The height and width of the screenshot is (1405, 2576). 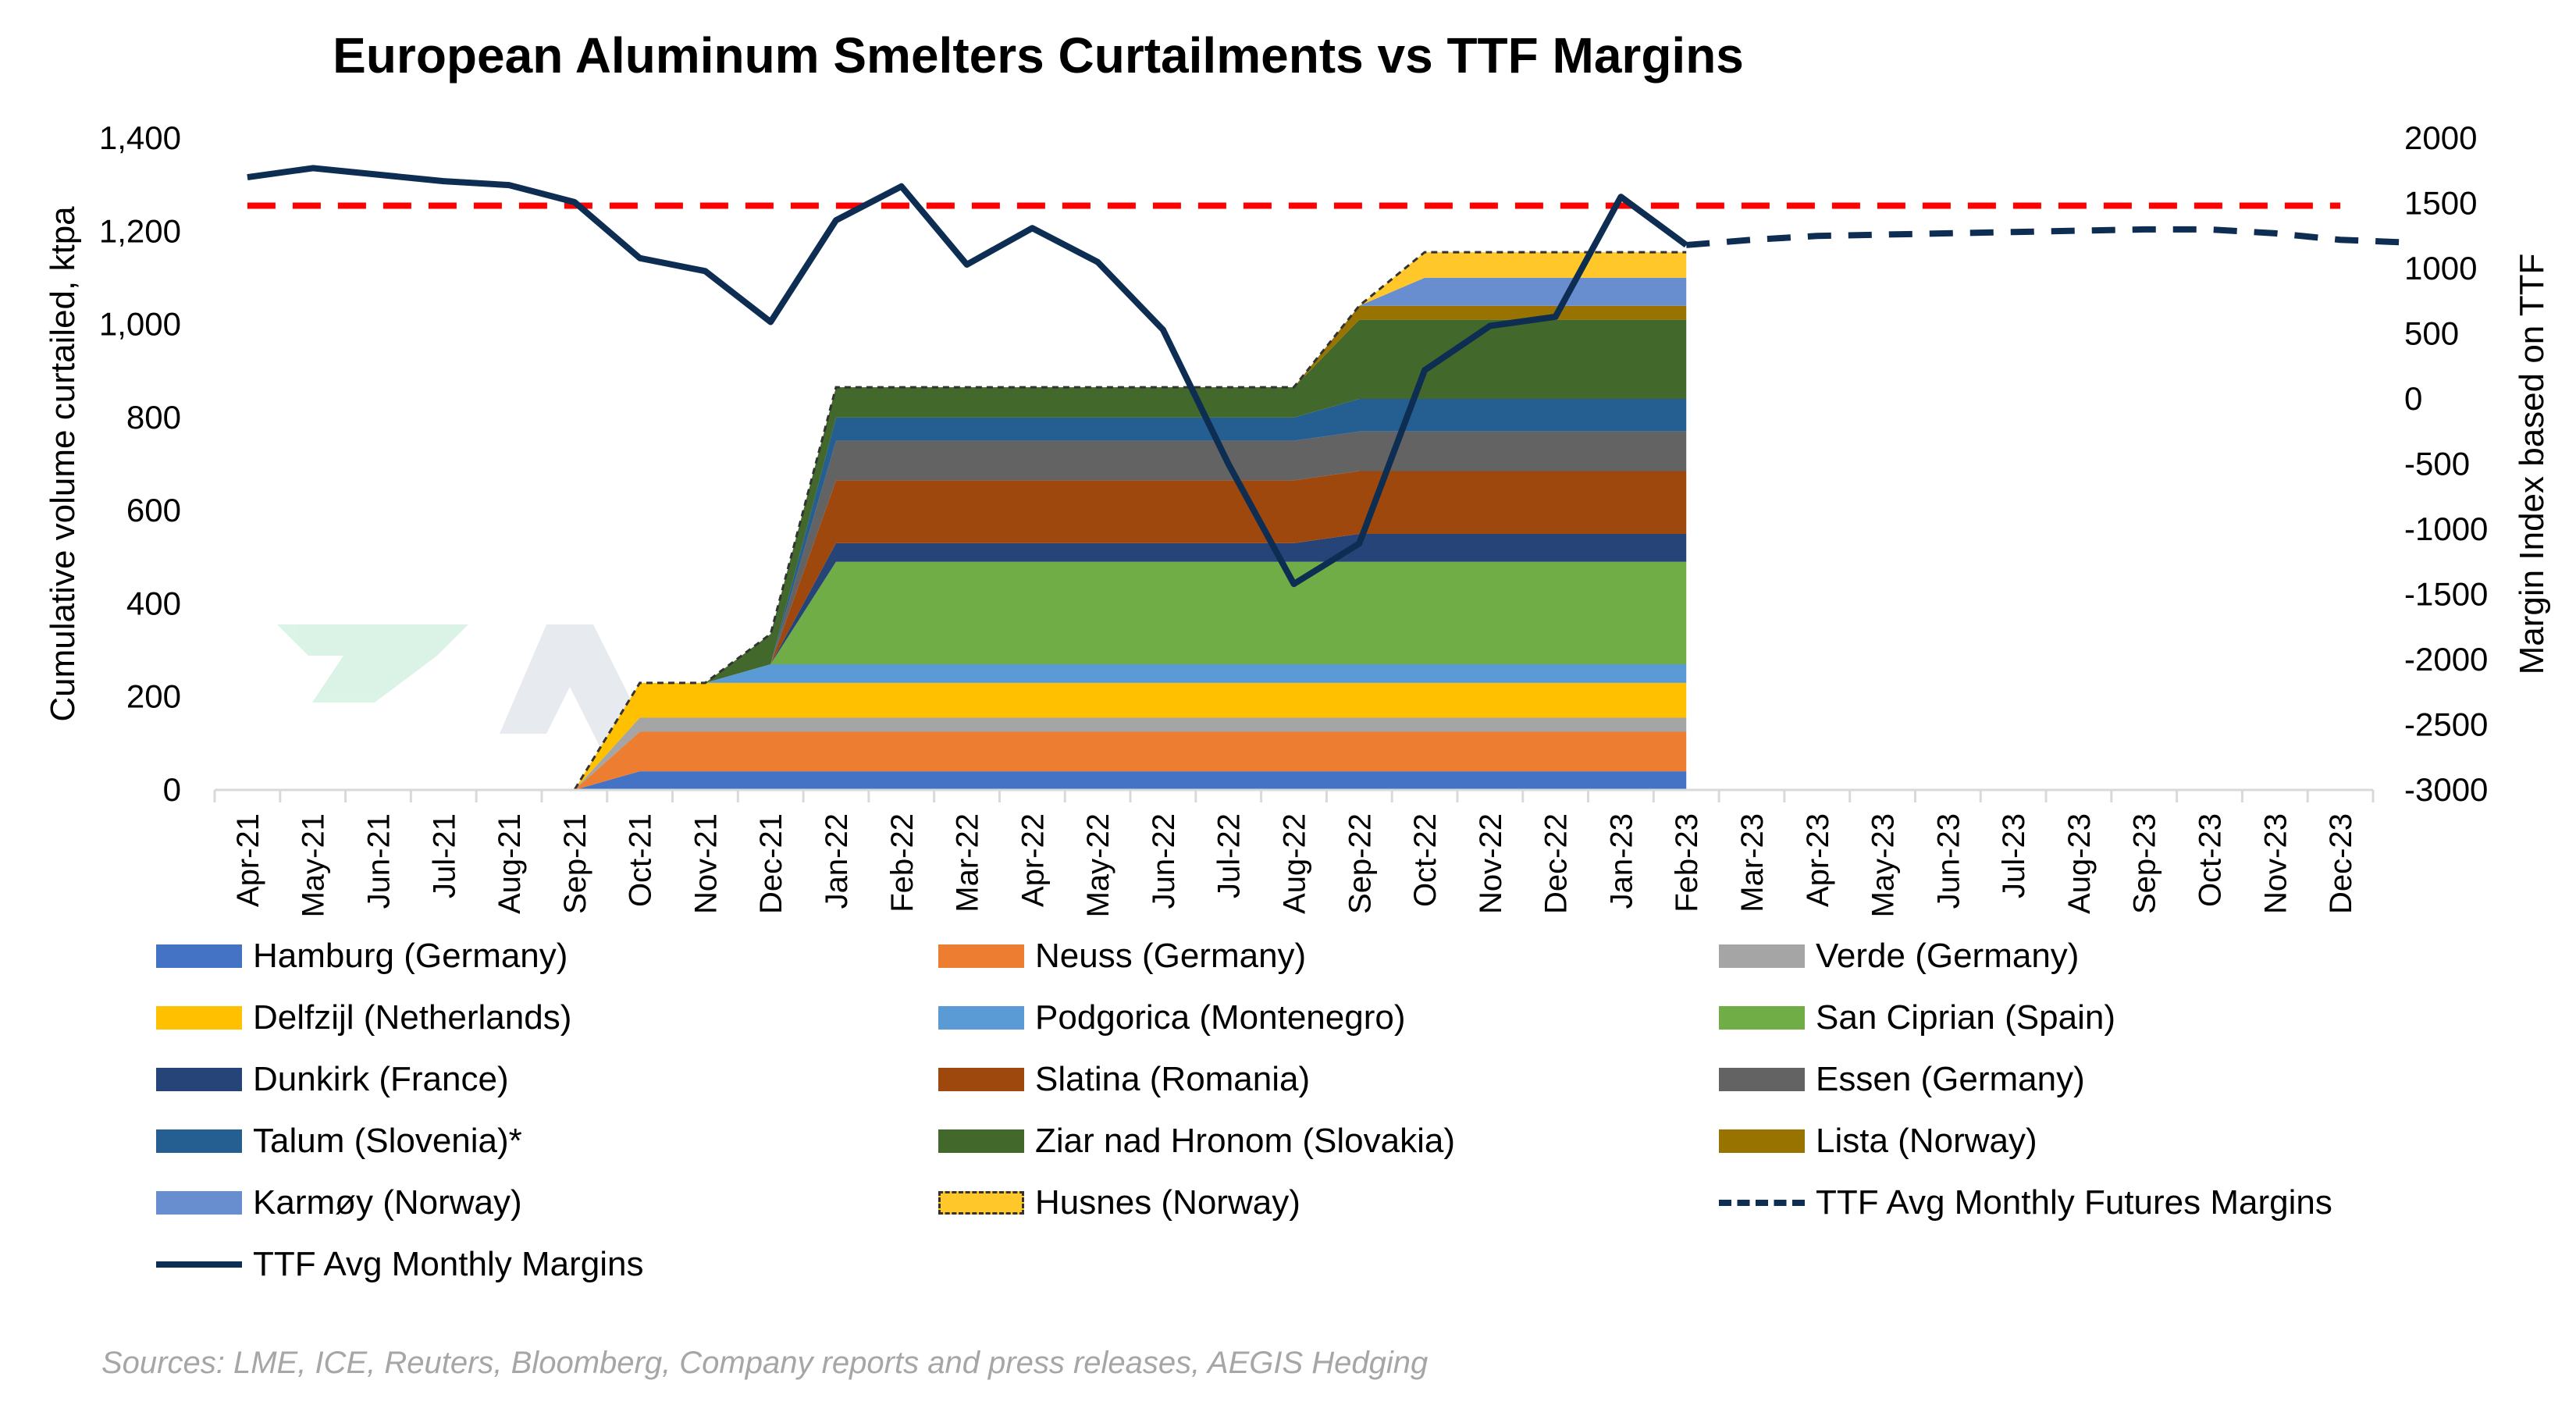 I want to click on y-tick-label: 200, so click(x=153, y=696).